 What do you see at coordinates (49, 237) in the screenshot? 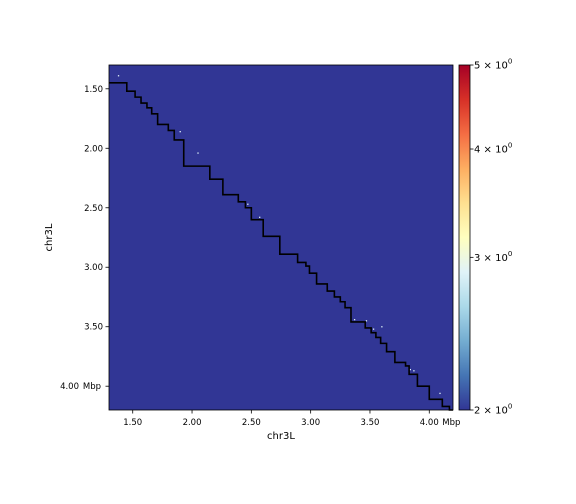
I see `y-axis-label: chr3L` at bounding box center [49, 237].